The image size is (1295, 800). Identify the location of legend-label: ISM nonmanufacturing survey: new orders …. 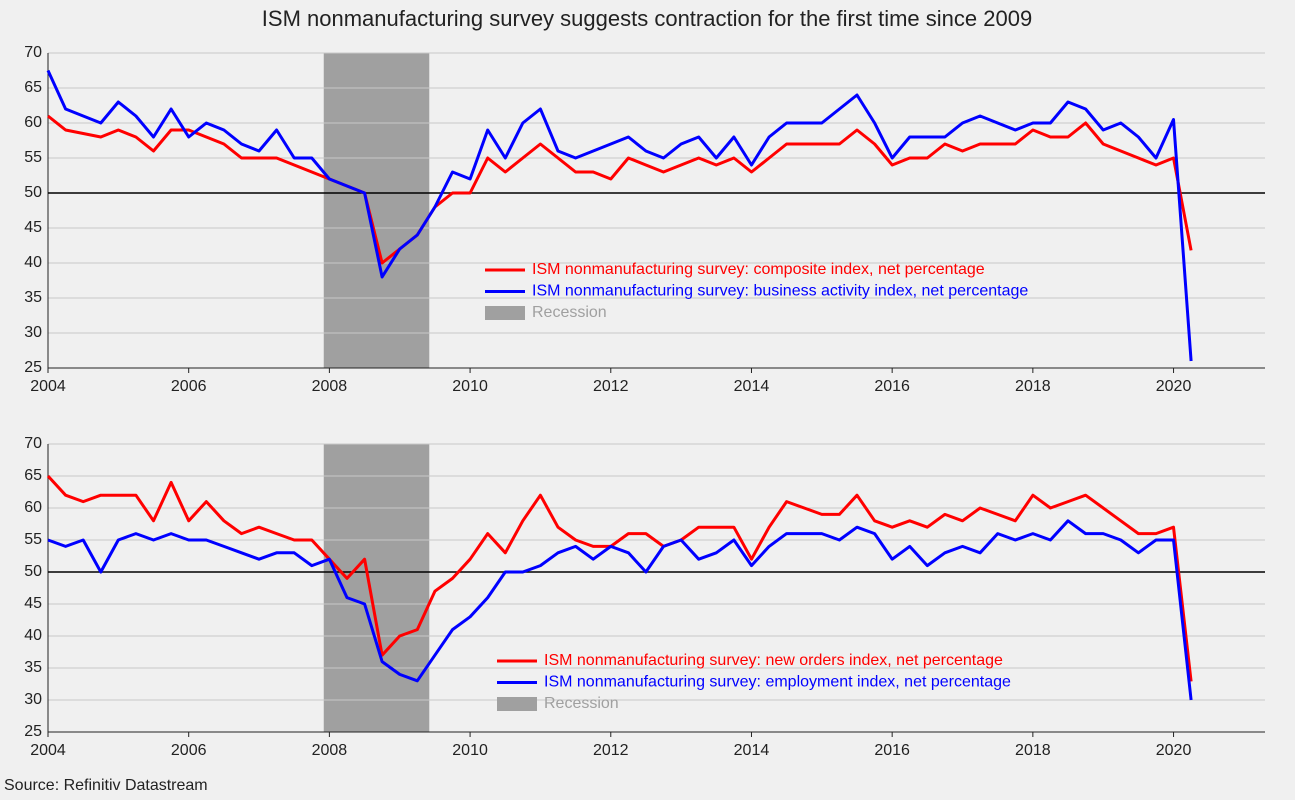
(773, 660).